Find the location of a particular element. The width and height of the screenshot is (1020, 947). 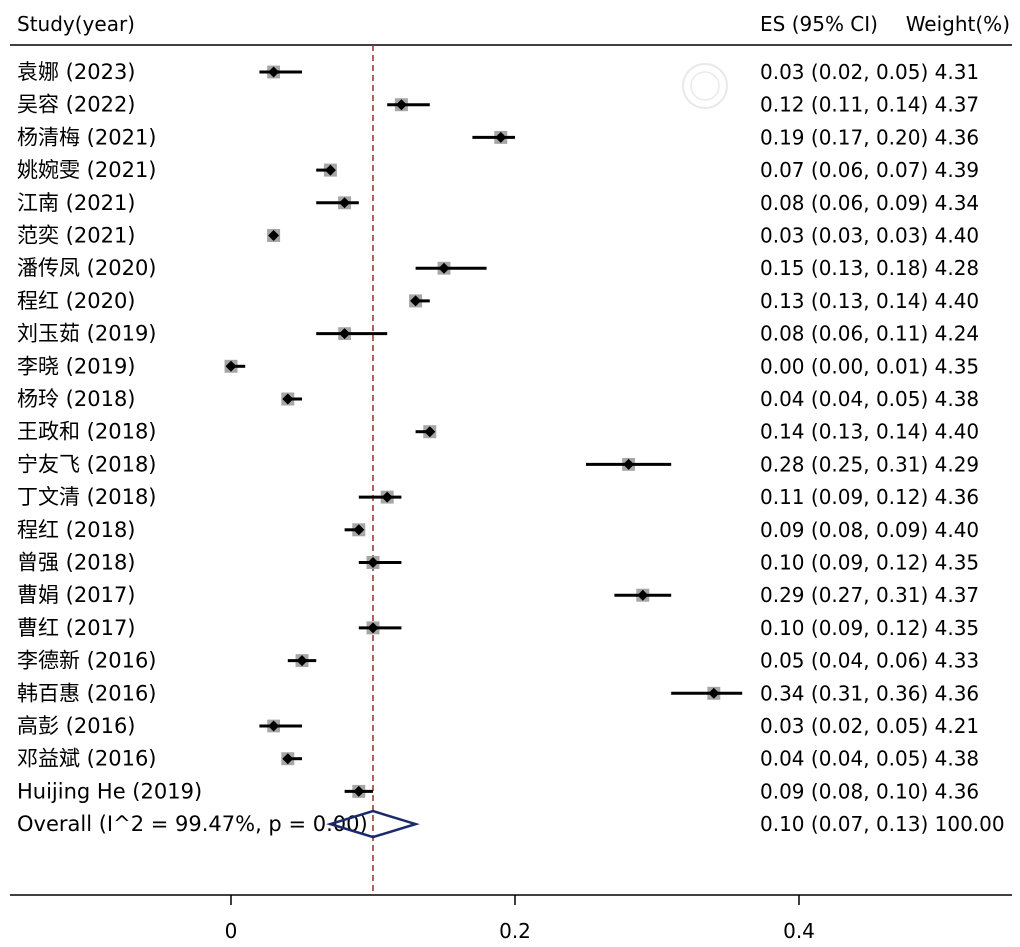

study-label: 李晓 (2019) is located at coordinates (76, 366).